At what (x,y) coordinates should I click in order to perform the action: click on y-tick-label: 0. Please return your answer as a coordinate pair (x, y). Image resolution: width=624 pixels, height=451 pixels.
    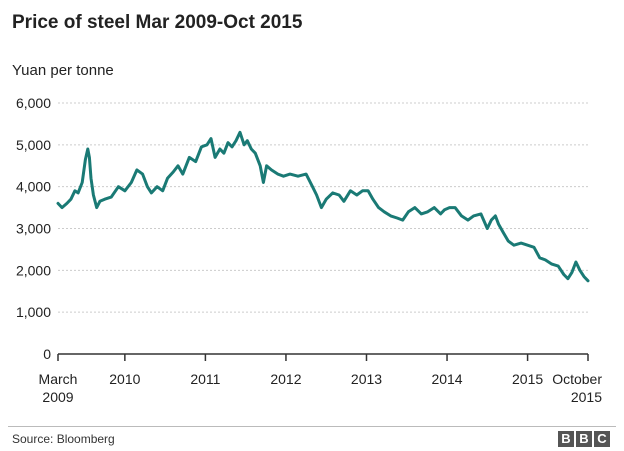
    Looking at the image, I should click on (47, 354).